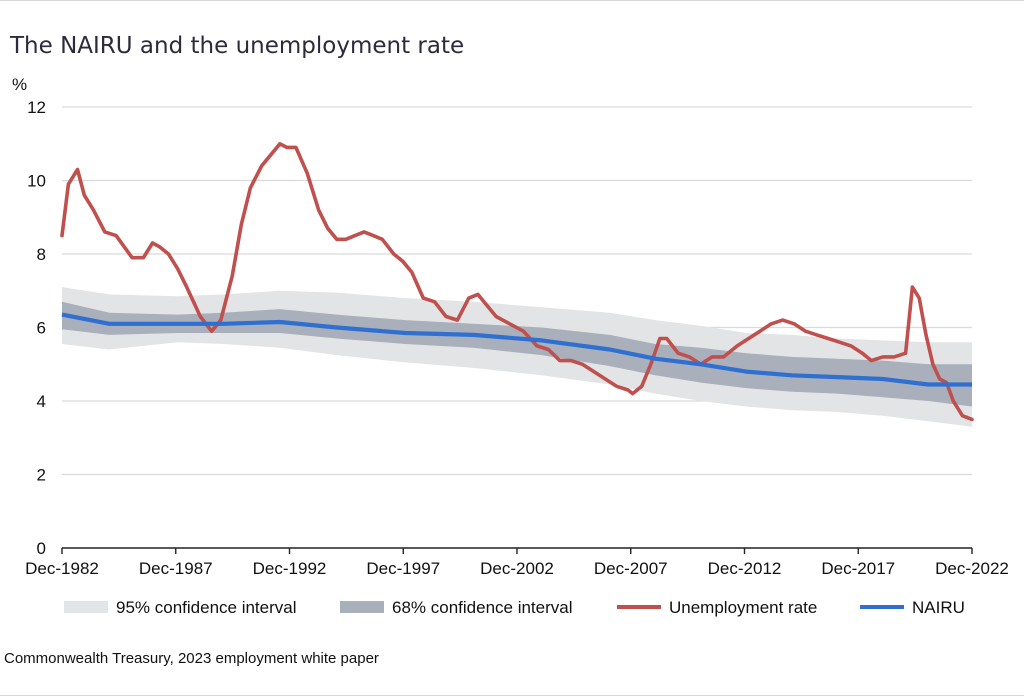 The height and width of the screenshot is (698, 1024). Describe the element at coordinates (62, 568) in the screenshot. I see `x-tick-label: Dec-1982` at that location.